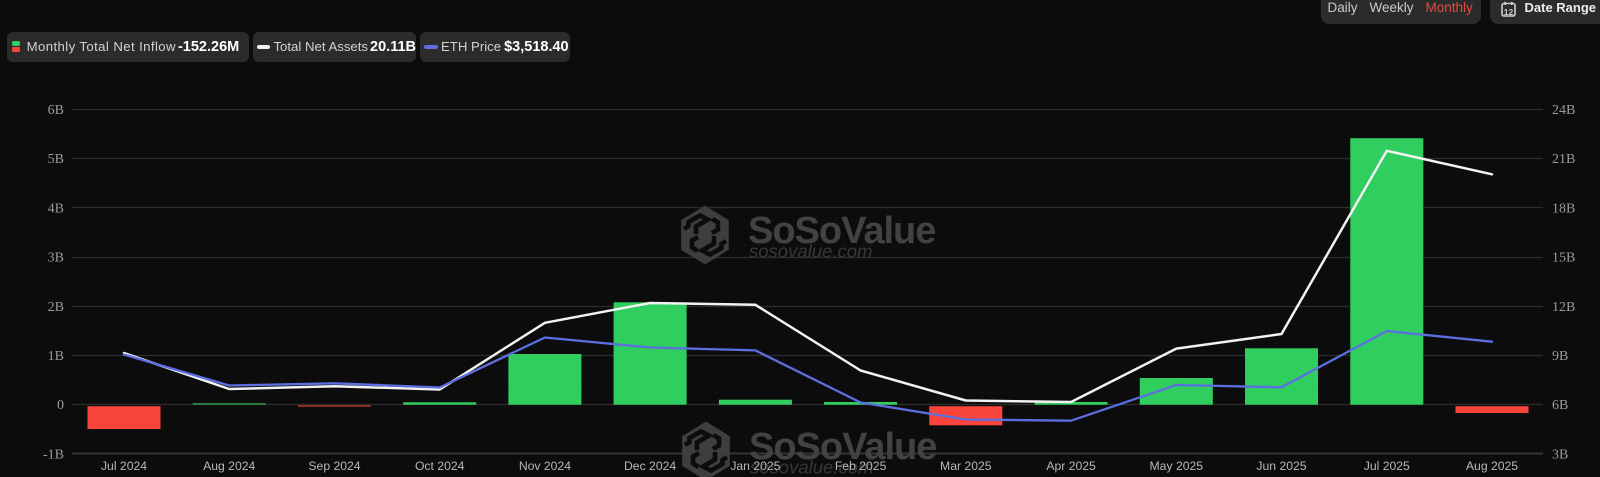  Describe the element at coordinates (124, 466) in the screenshot. I see `svg-text: Jul 2024` at that location.